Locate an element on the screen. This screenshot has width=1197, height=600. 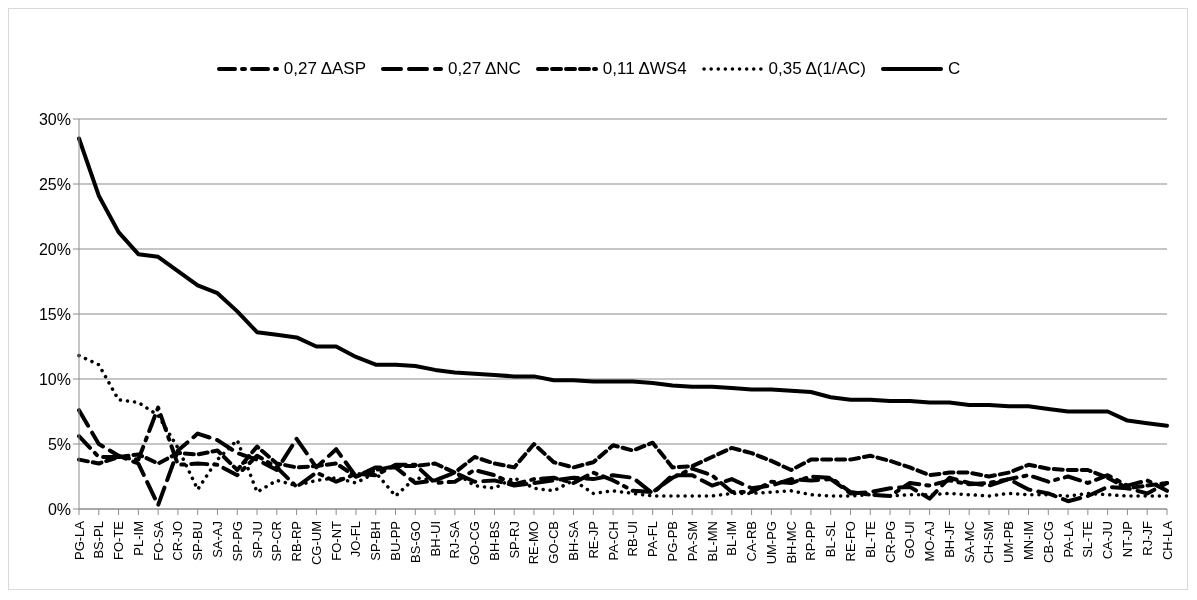
legend-label: 0,35 Δ(1/AC) is located at coordinates (817, 69).